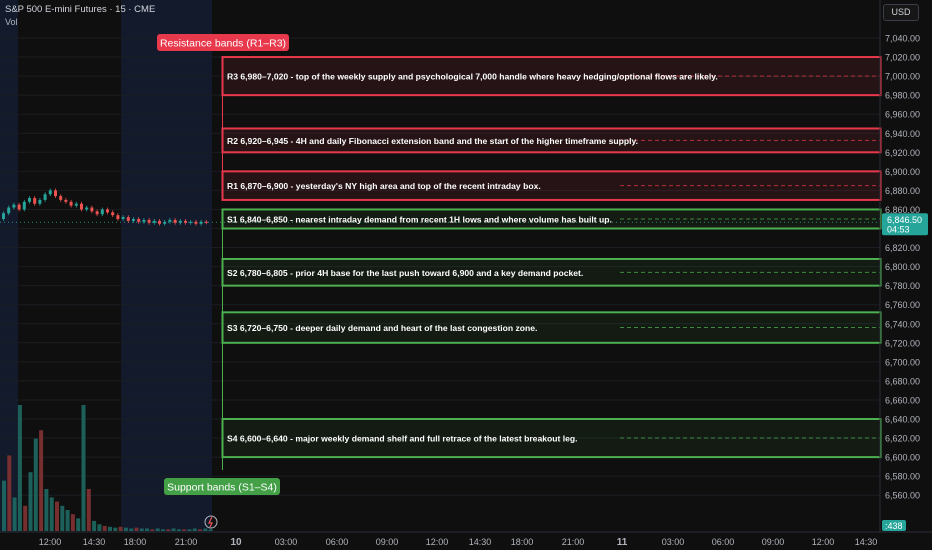 The width and height of the screenshot is (932, 550). Describe the element at coordinates (622, 542) in the screenshot. I see `time-tick-label: 11` at that location.